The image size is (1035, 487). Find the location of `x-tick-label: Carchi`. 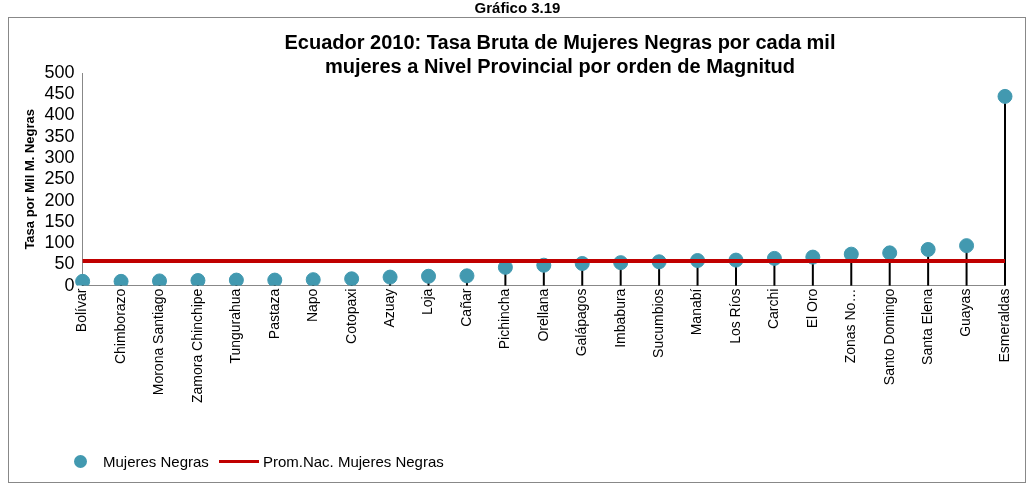

x-tick-label: Carchi is located at coordinates (773, 309).